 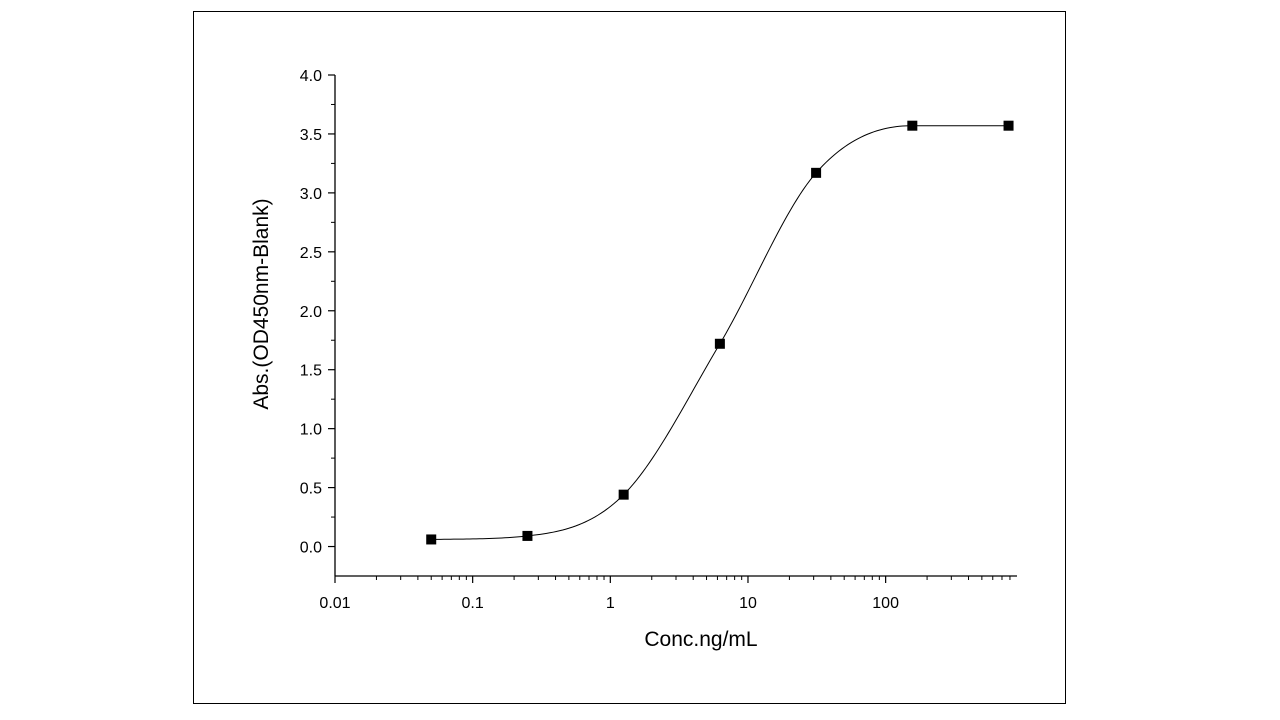 I want to click on x-tick-label: 10, so click(x=748, y=603).